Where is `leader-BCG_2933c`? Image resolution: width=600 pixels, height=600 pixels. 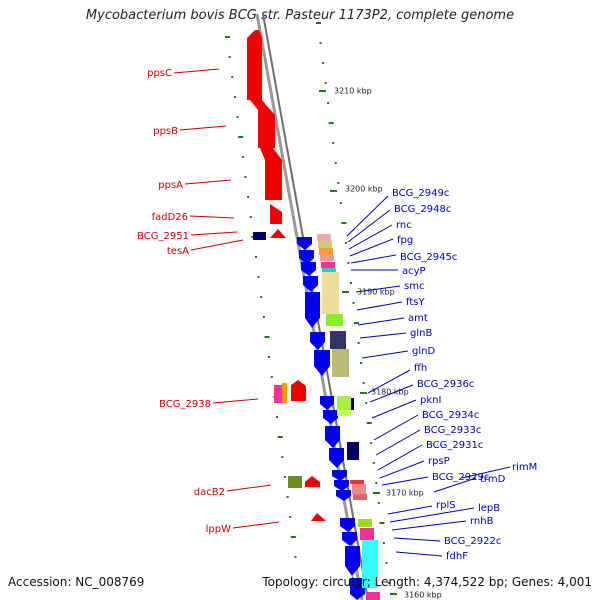
leader-BCG_2933c is located at coordinates (398, 442).